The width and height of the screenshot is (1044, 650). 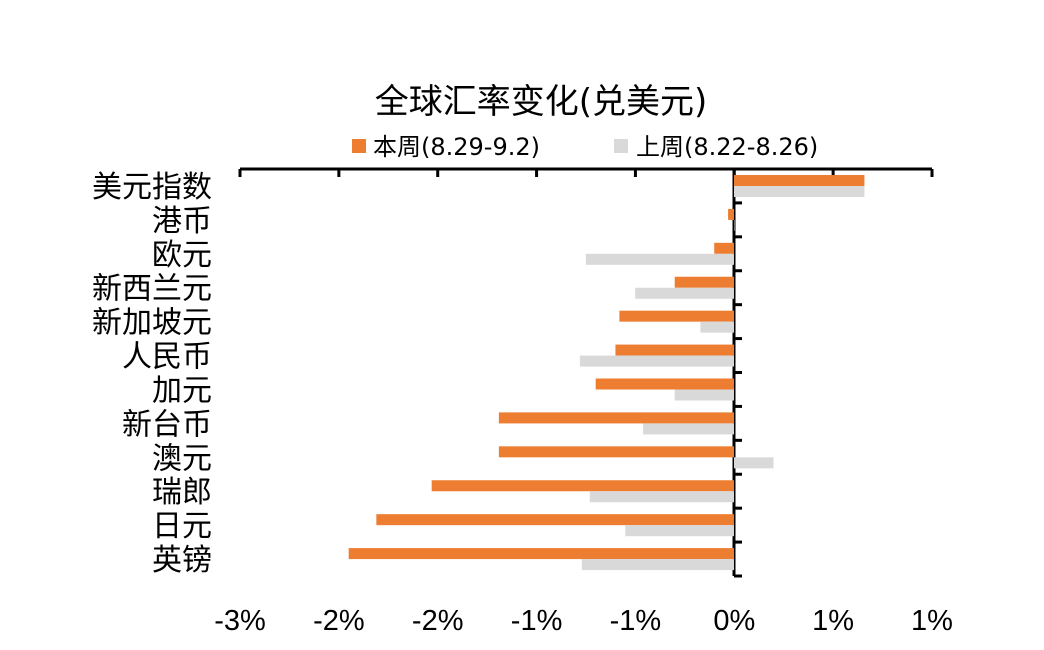 What do you see at coordinates (734, 621) in the screenshot?
I see `x-tick-label: 0%` at bounding box center [734, 621].